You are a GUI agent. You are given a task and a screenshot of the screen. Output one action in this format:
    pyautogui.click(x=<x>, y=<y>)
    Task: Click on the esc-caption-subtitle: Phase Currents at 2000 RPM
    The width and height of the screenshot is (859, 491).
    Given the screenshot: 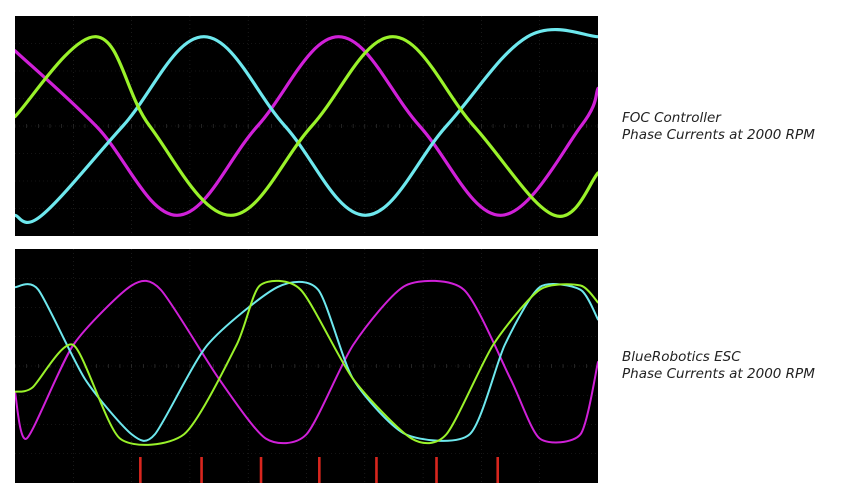 What is the action you would take?
    pyautogui.click(x=718, y=374)
    